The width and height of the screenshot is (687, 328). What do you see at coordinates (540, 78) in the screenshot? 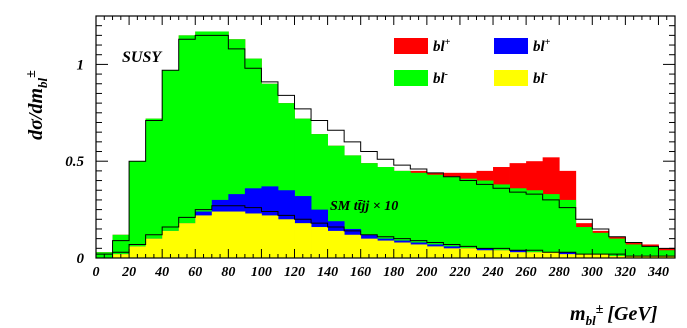
I see `legend-label-3: bl-` at bounding box center [540, 78].